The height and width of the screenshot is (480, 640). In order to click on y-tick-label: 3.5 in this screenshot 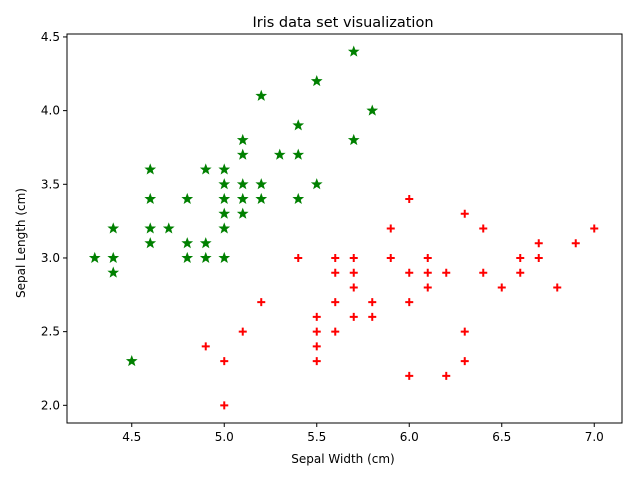, I will do `click(50, 184)`.